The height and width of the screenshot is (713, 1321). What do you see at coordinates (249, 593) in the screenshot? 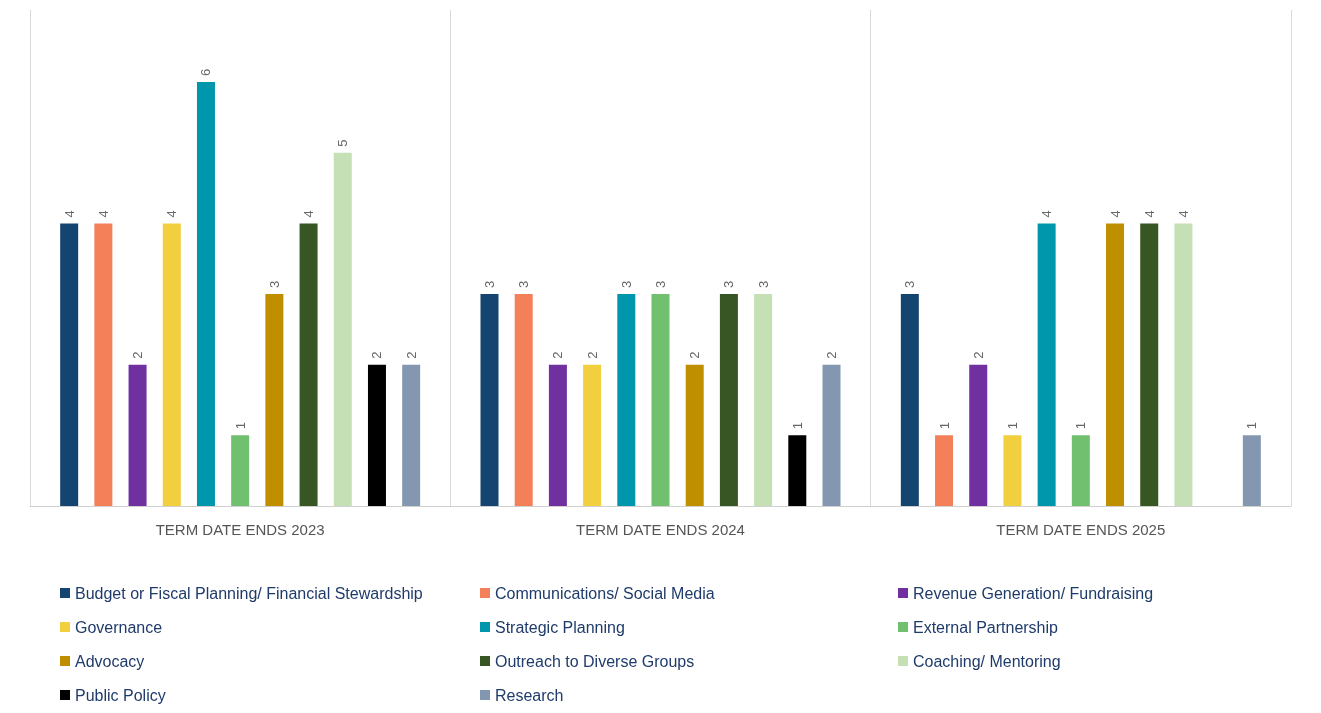
I see `legend-label: Budget or Fiscal Planning/ Financial Stewardship` at bounding box center [249, 593].